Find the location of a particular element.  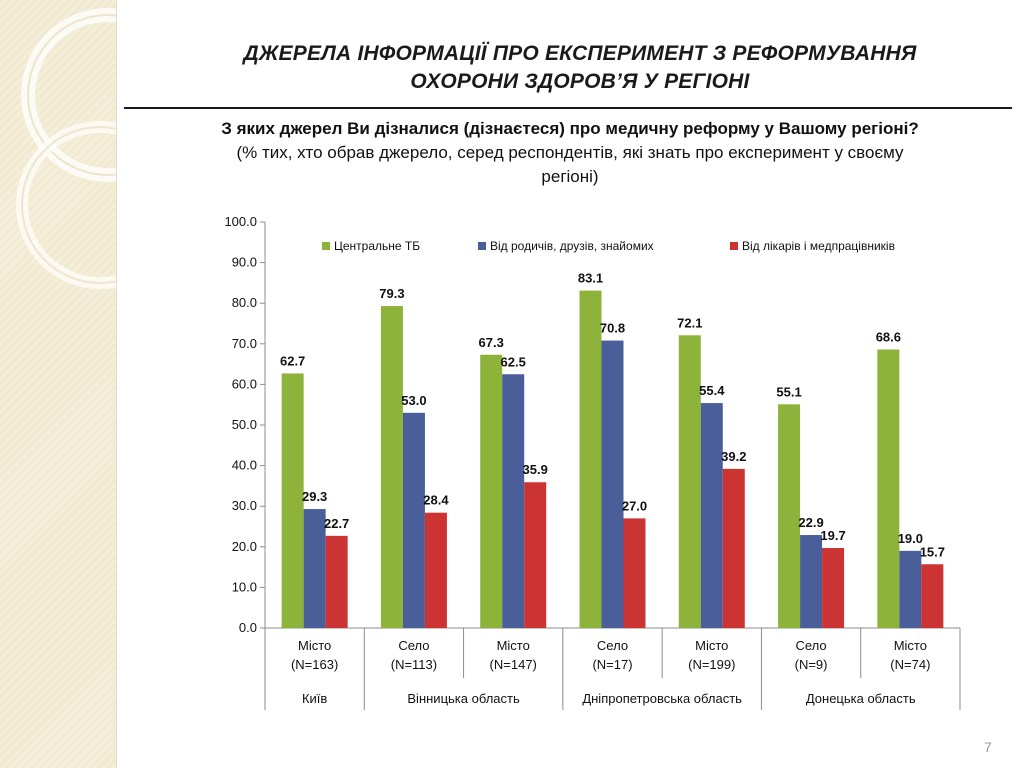

data-label: 39.2 is located at coordinates (733, 456).